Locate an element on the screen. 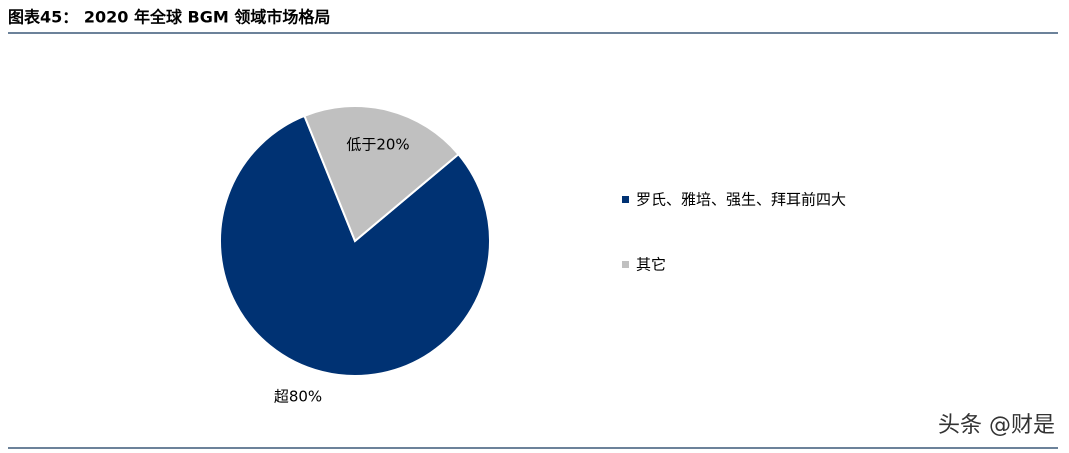 Image resolution: width=1069 pixels, height=453 pixels. watermark: 头条 @财是 is located at coordinates (996, 425).